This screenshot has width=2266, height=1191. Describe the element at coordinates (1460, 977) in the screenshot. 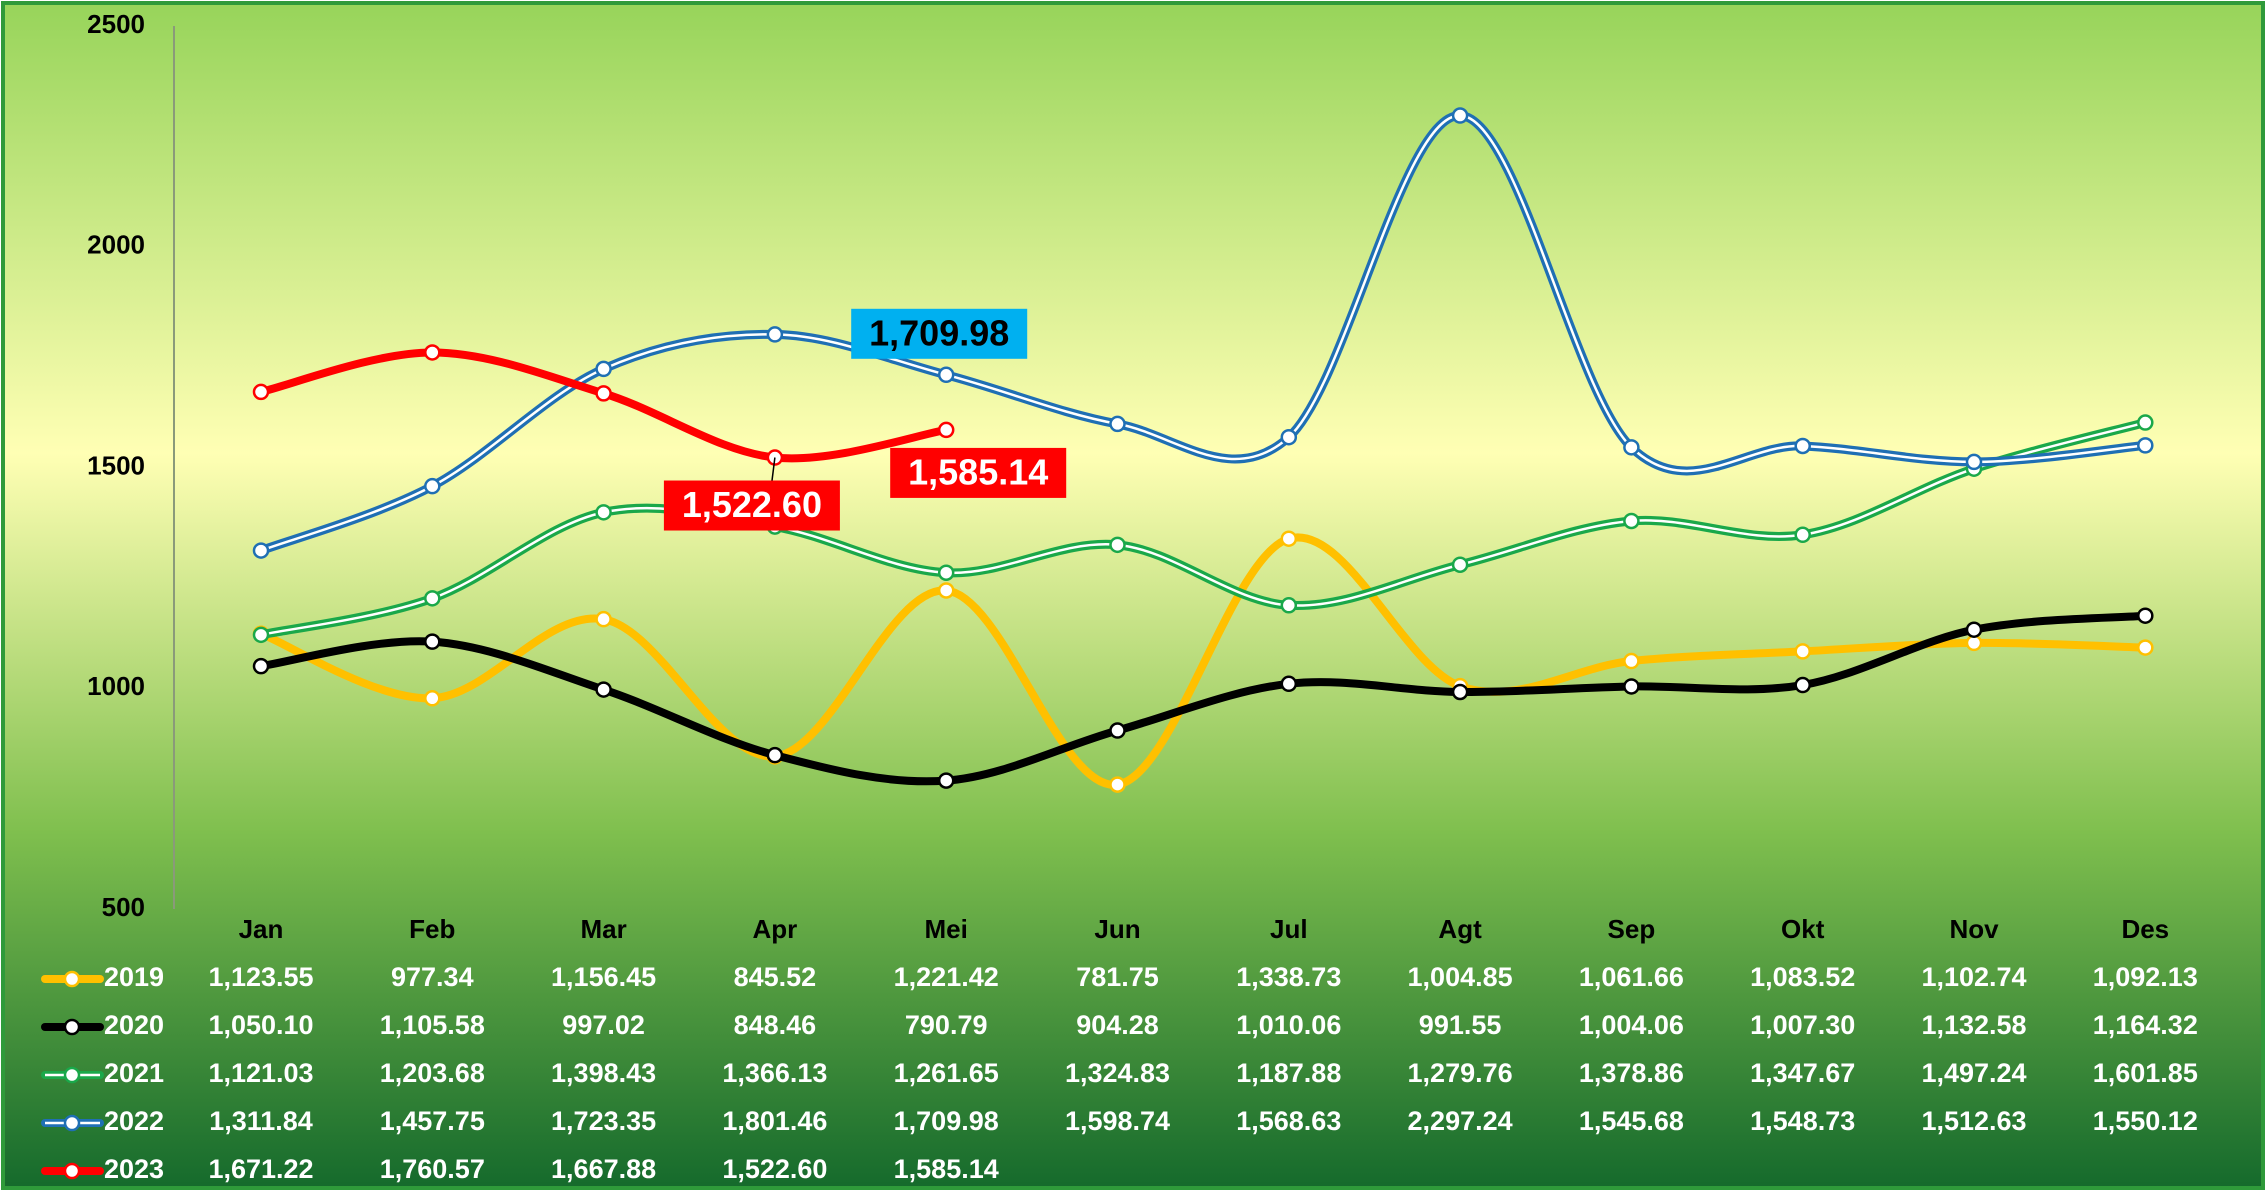

I see `table-cell: 1,004.85` at that location.